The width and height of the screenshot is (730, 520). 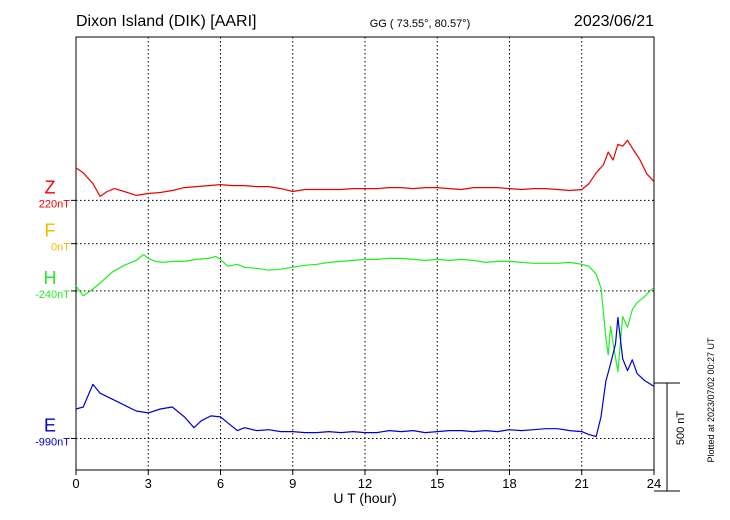 I want to click on series-name-F: F, so click(x=50, y=231).